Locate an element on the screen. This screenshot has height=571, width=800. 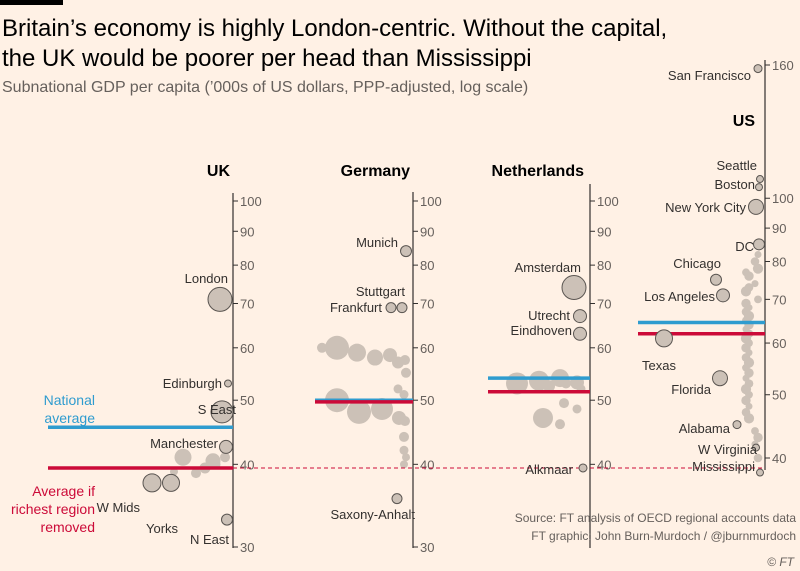
legend-richest-removed-line-3: removed is located at coordinates (68, 527).